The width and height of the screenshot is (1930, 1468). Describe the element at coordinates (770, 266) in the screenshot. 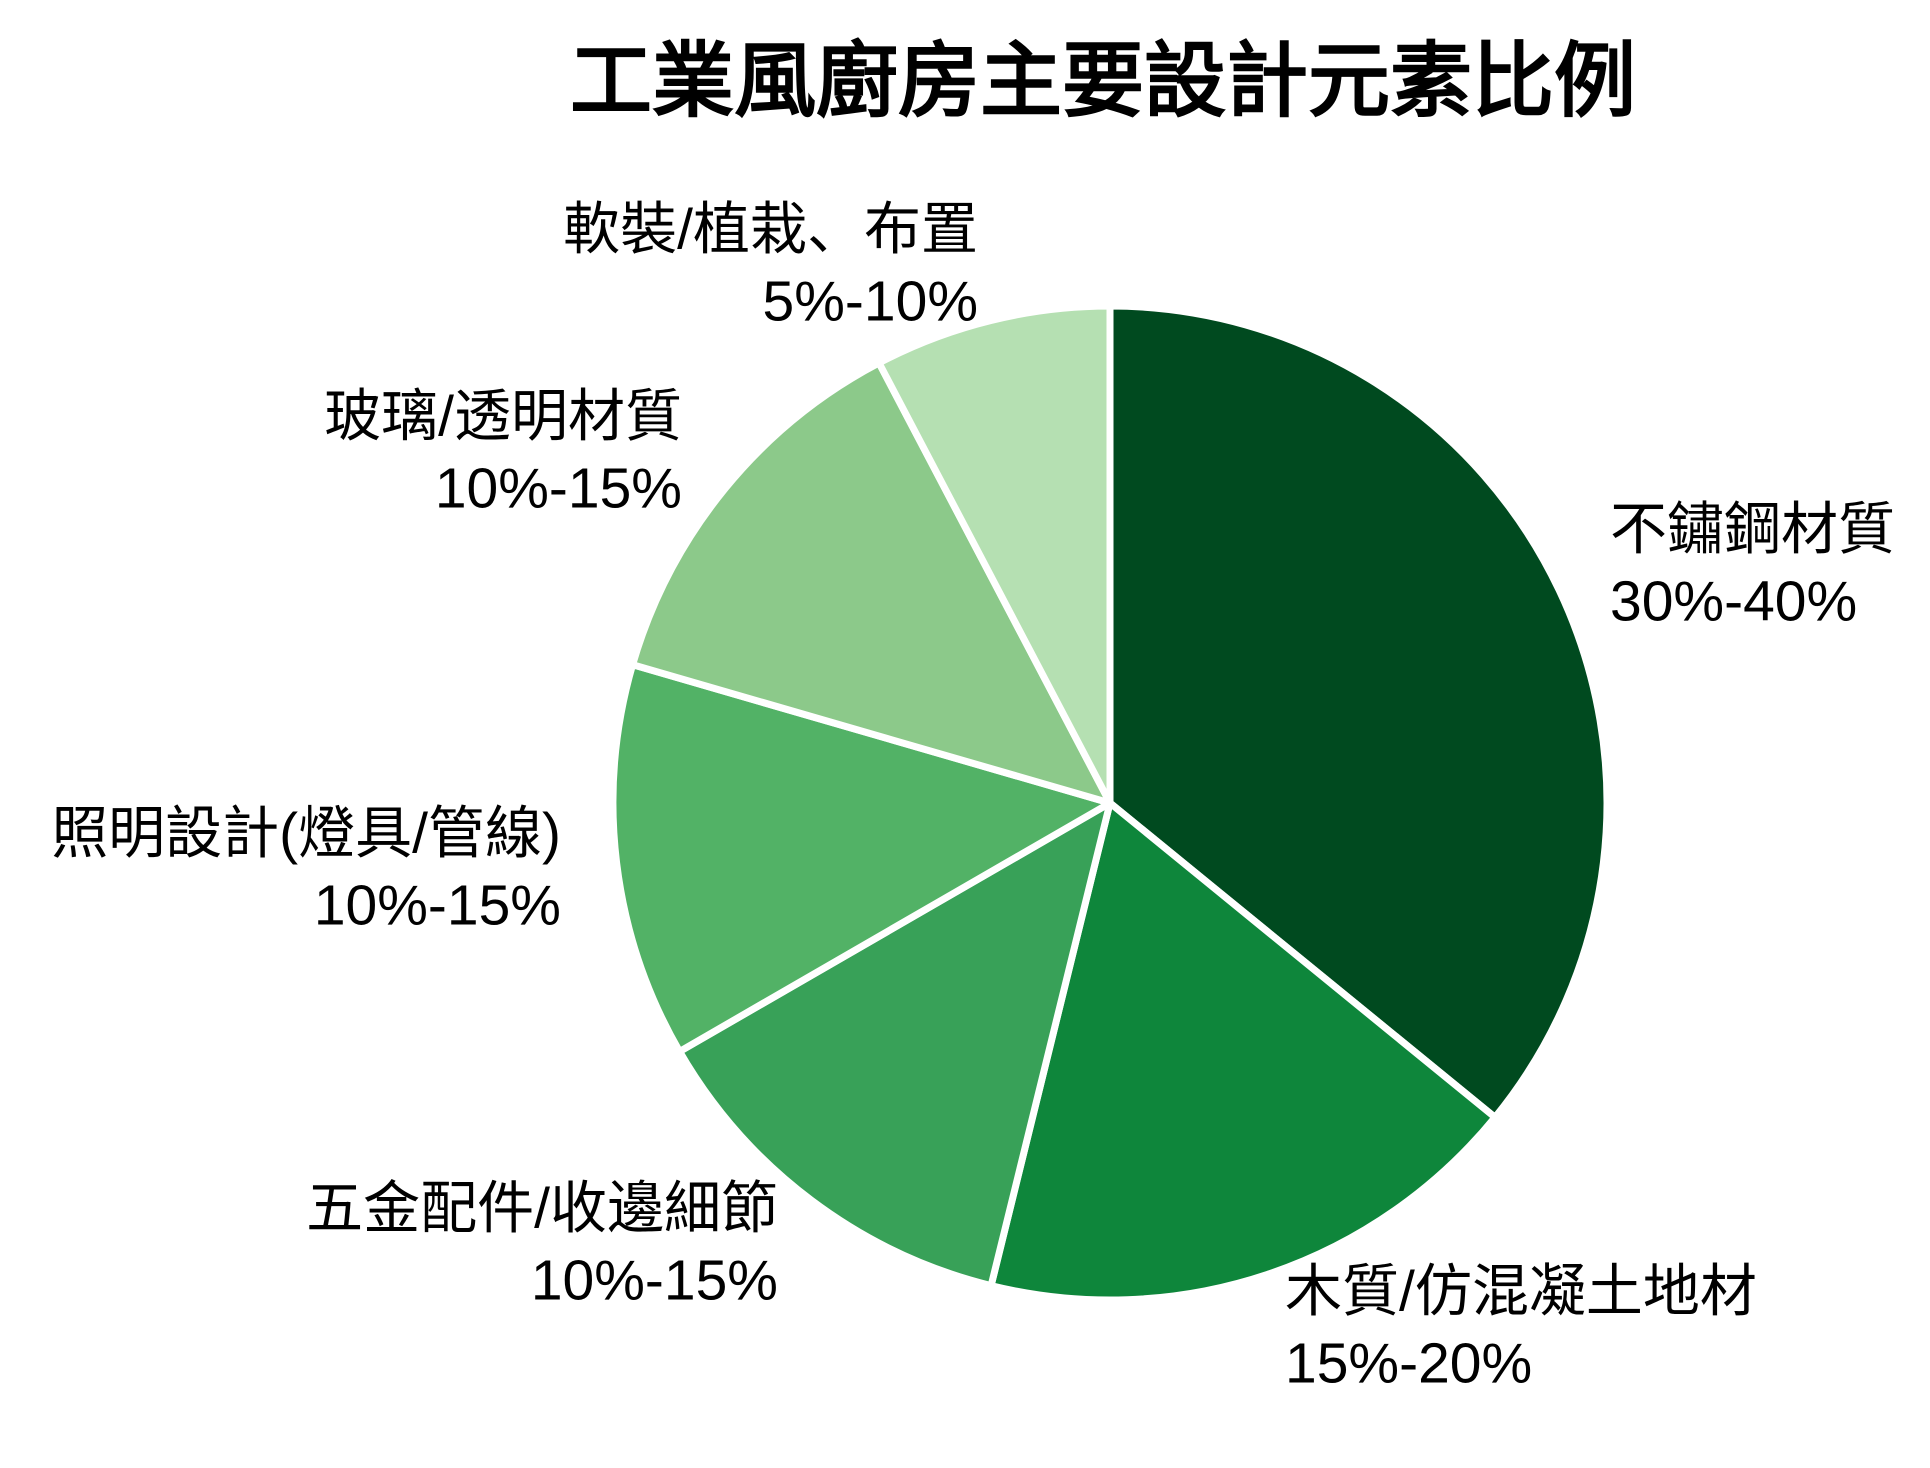

I see `slice-label-6: 軟裝/植栽、布置 5%-10%` at that location.